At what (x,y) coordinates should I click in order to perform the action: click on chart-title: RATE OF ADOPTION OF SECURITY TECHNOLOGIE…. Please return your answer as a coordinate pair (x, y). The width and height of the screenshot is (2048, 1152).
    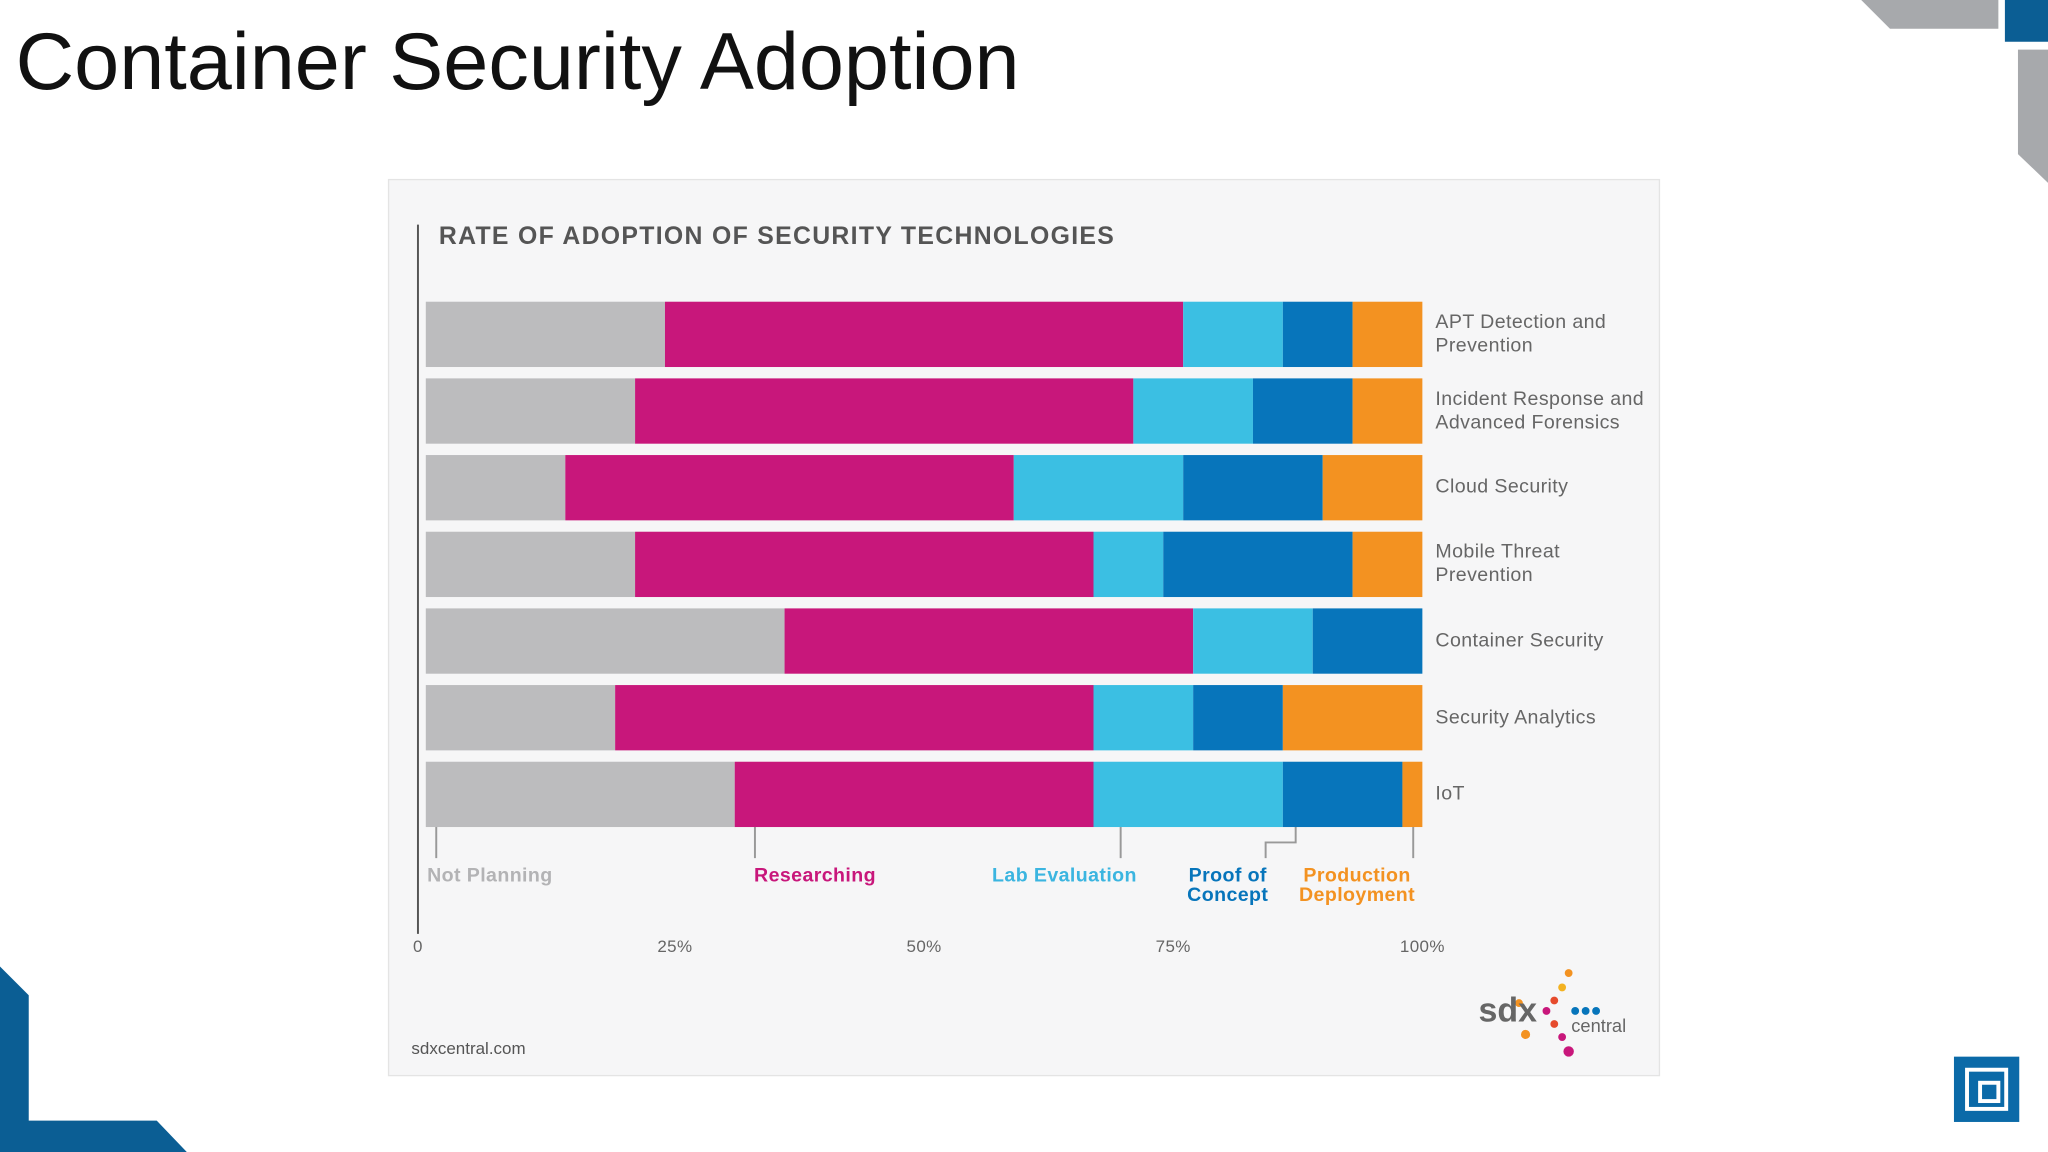
    Looking at the image, I should click on (777, 237).